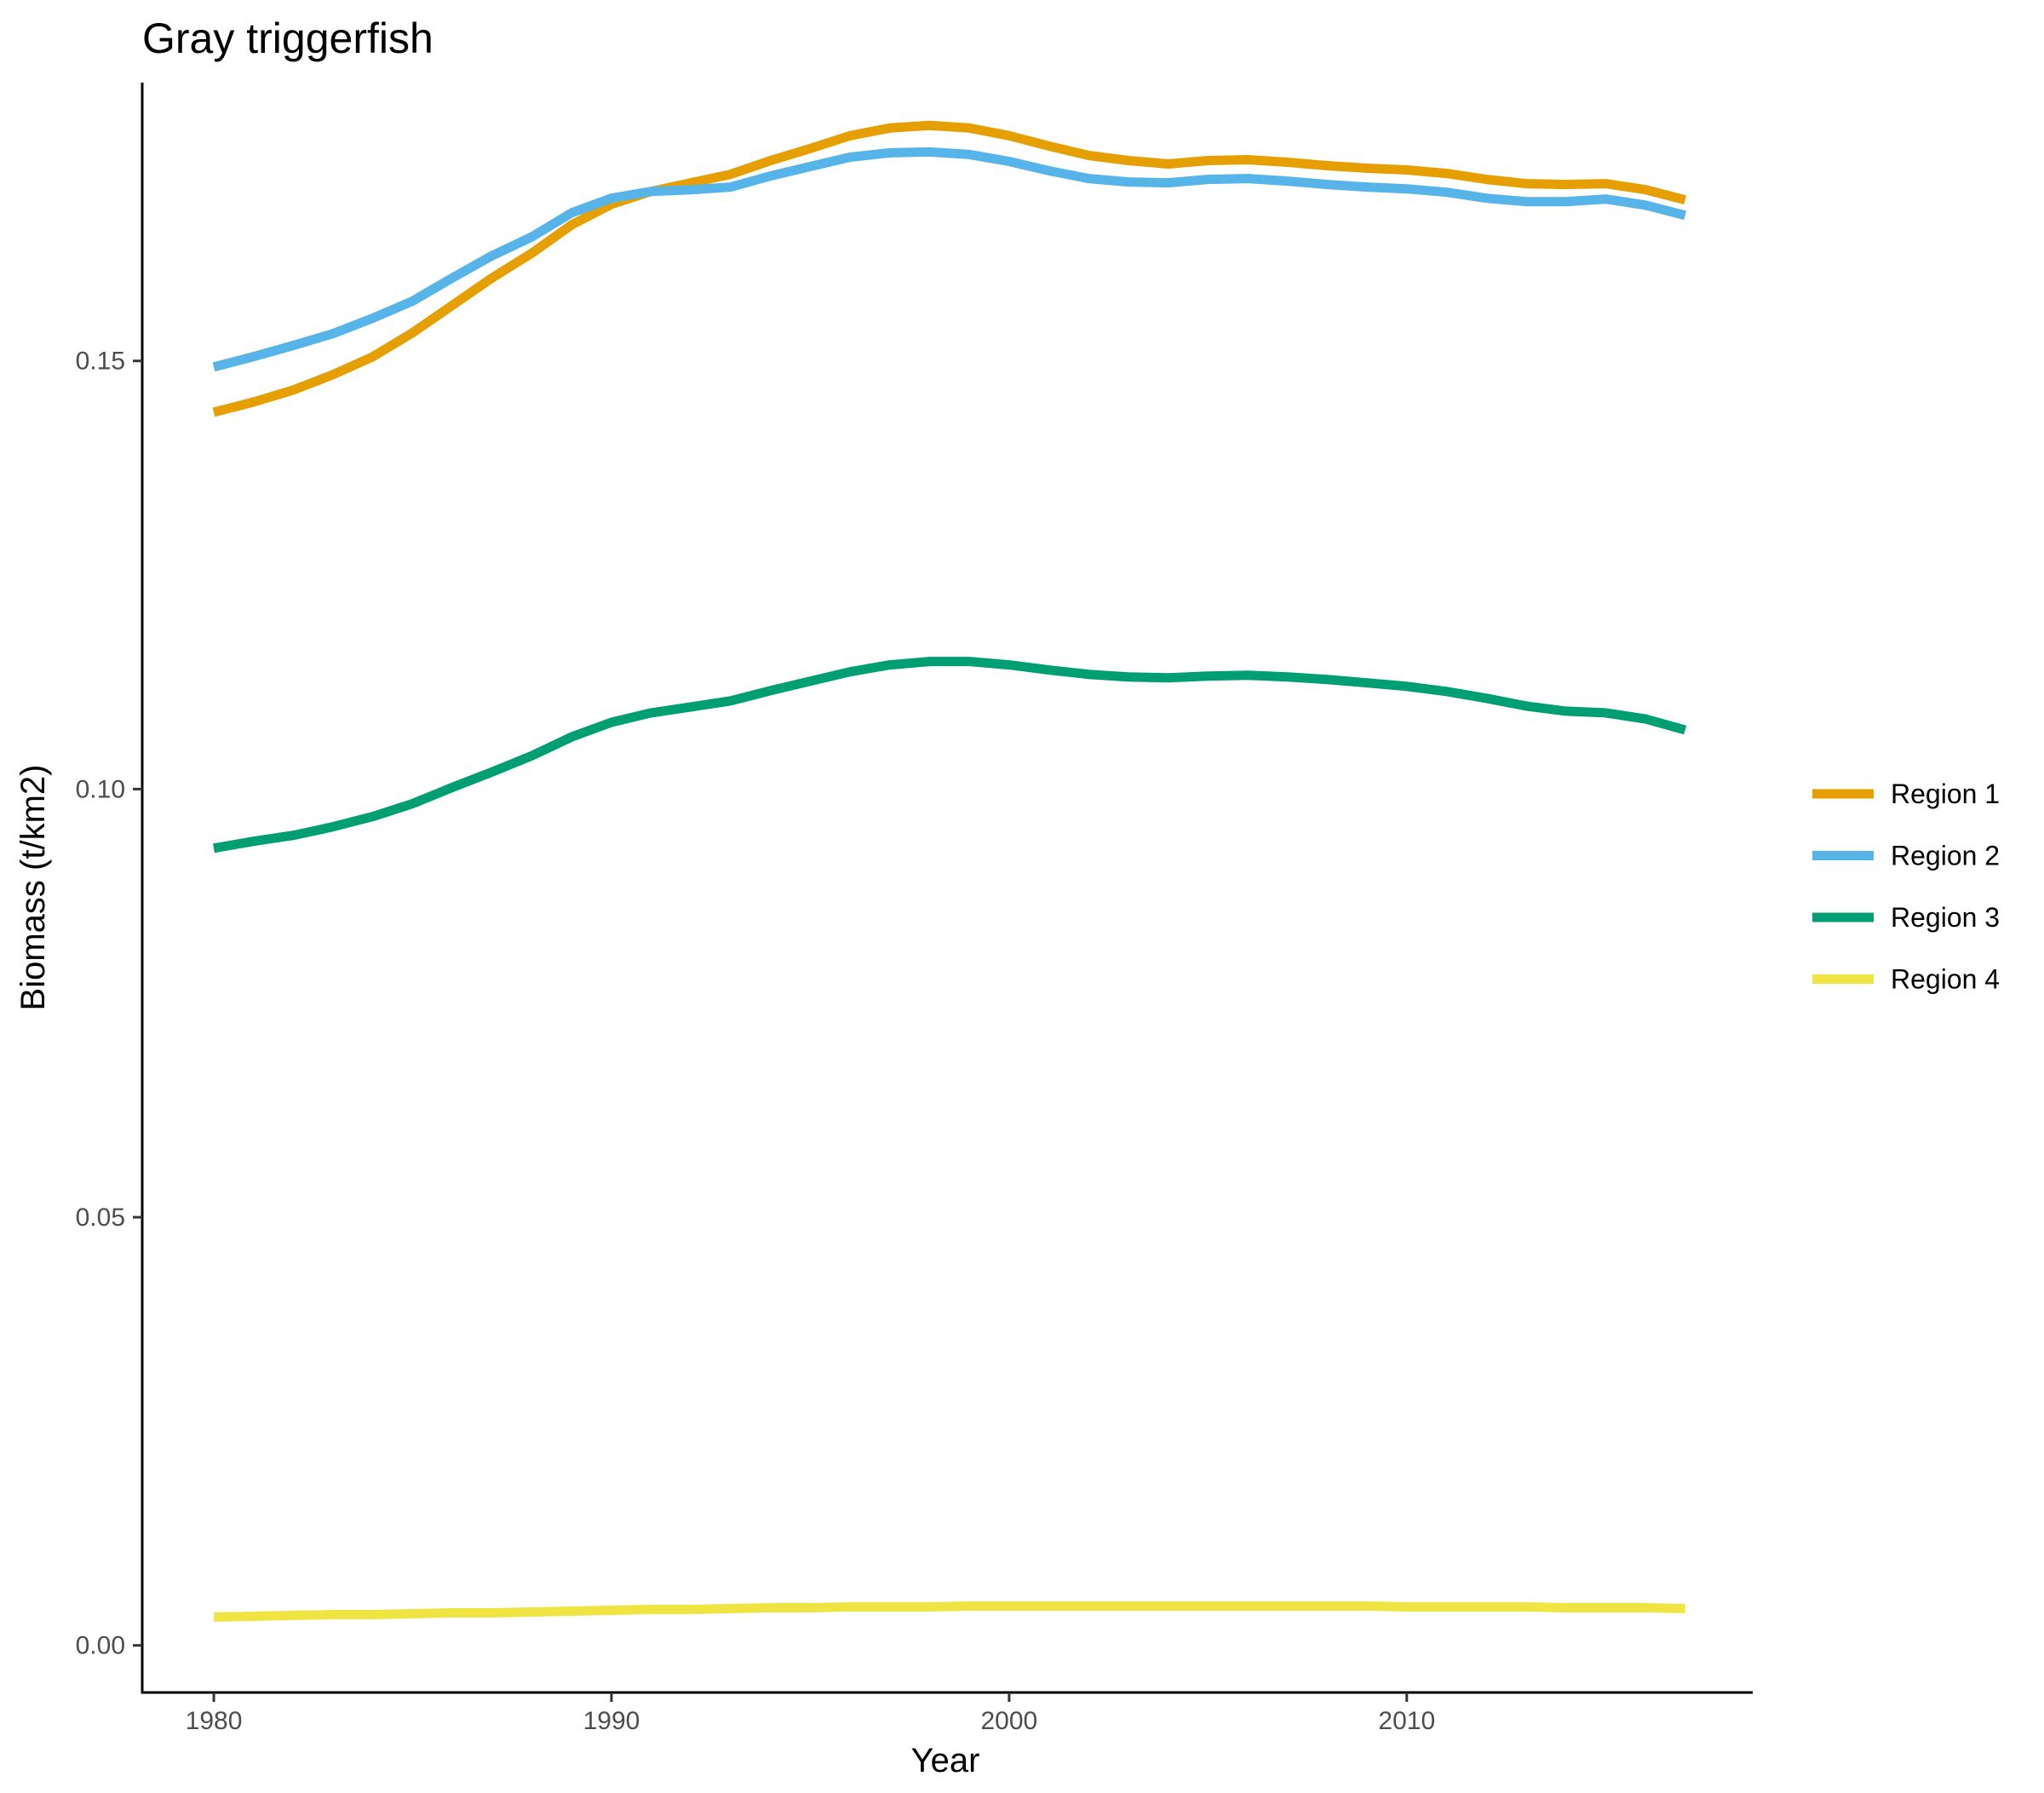 The image size is (2044, 1793). Describe the element at coordinates (100, 362) in the screenshot. I see `y-tick-label: 0.15` at that location.